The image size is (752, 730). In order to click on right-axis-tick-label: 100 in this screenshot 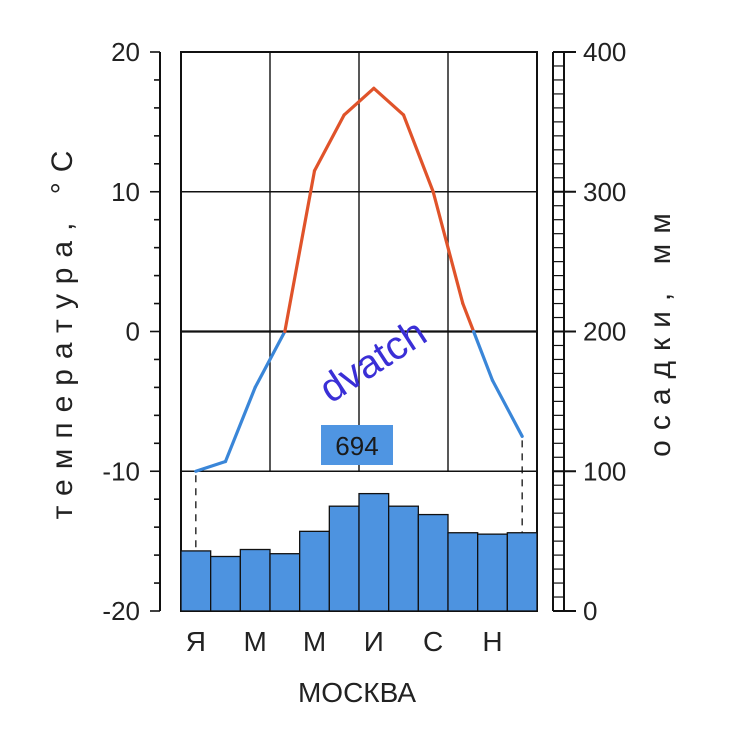, I will do `click(604, 471)`.